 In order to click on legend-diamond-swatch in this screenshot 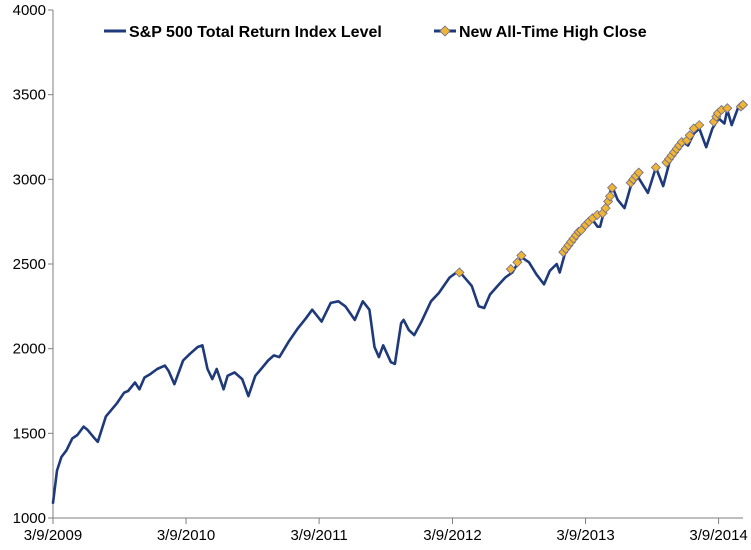, I will do `click(445, 31)`.